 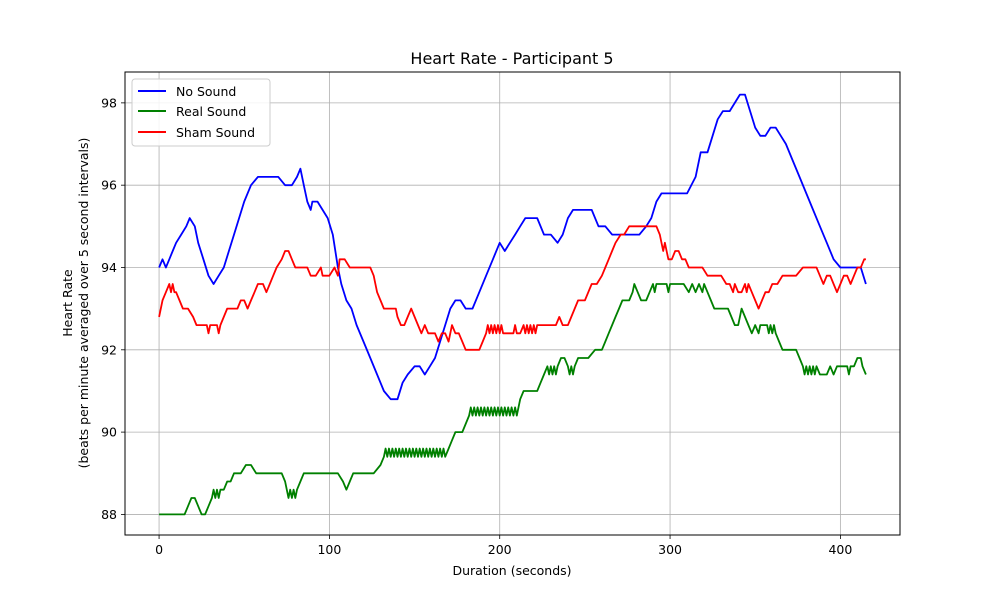 I want to click on y-tick-label: 98, so click(x=109, y=102).